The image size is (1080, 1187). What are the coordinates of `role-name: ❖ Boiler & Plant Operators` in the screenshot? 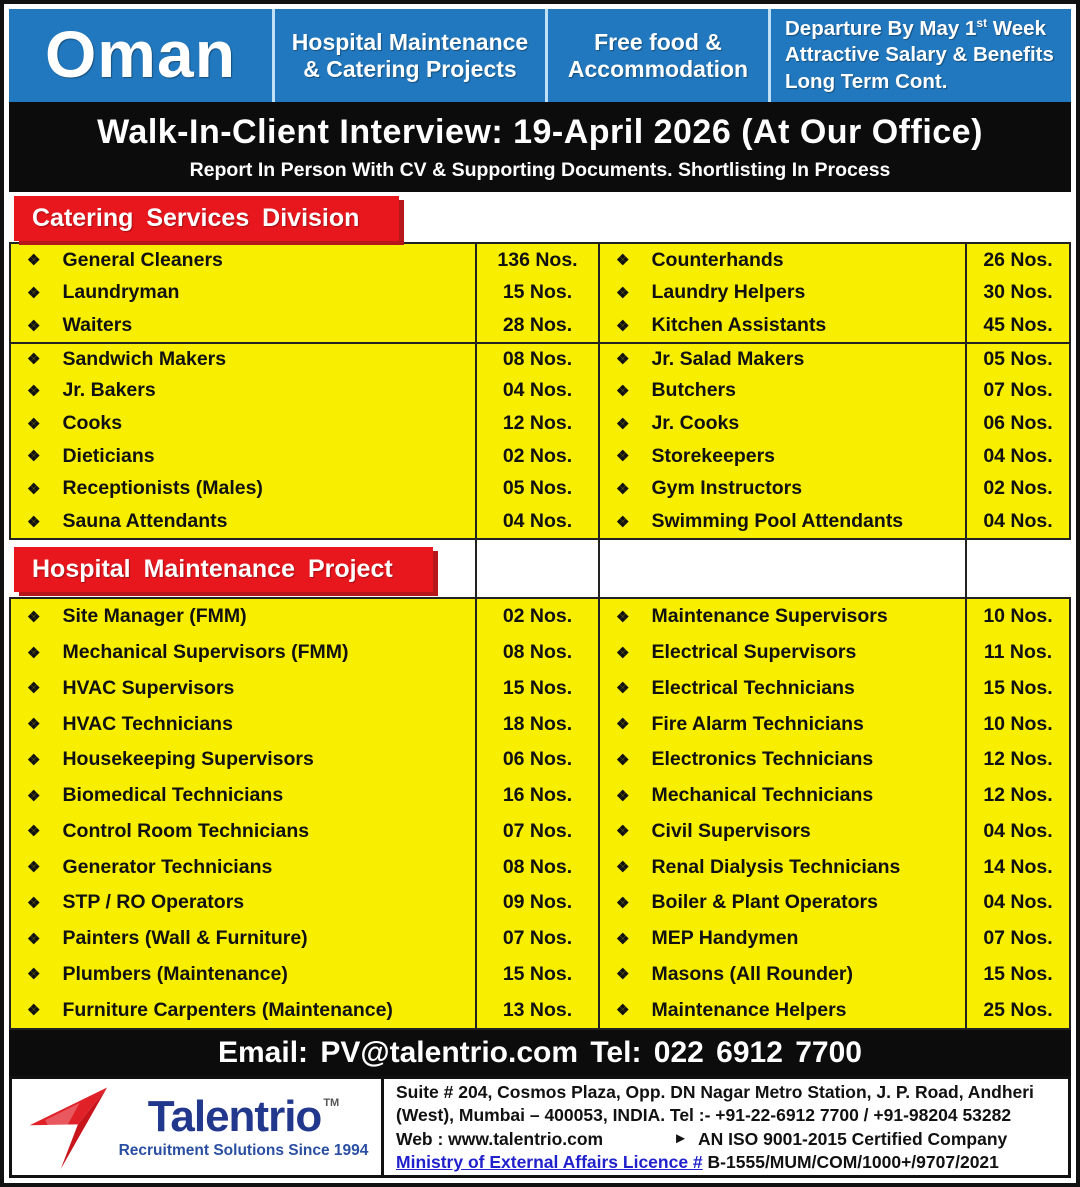 It's located at (783, 903).